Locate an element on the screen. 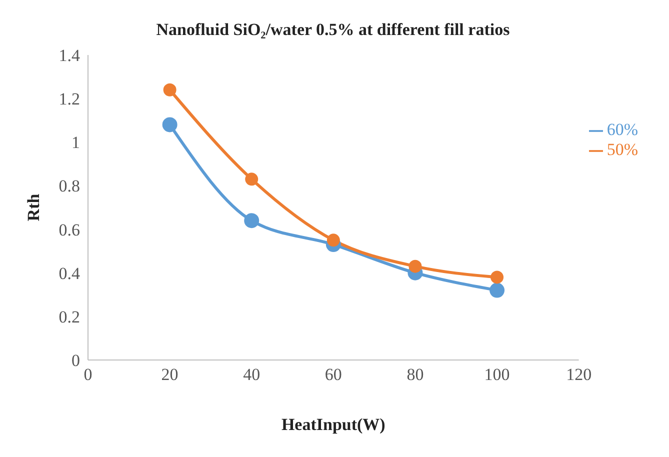 Image resolution: width=669 pixels, height=457 pixels. x-tick-label: 120 is located at coordinates (579, 374).